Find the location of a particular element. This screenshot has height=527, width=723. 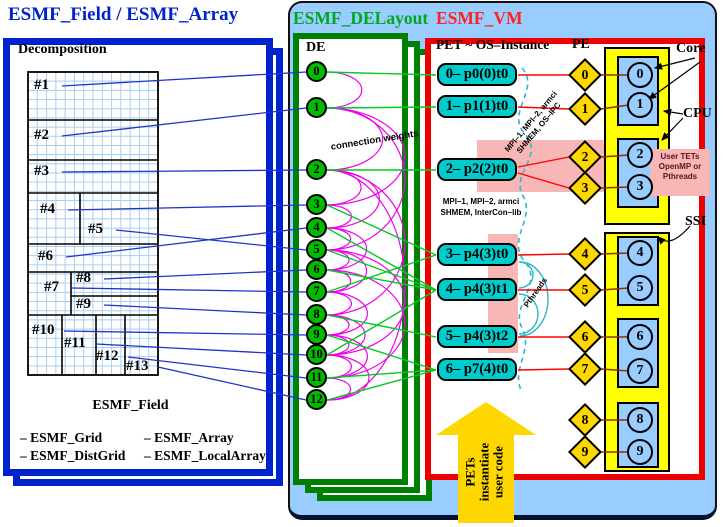

legend-localarray: – ESMF_LocalArray is located at coordinates (205, 455).